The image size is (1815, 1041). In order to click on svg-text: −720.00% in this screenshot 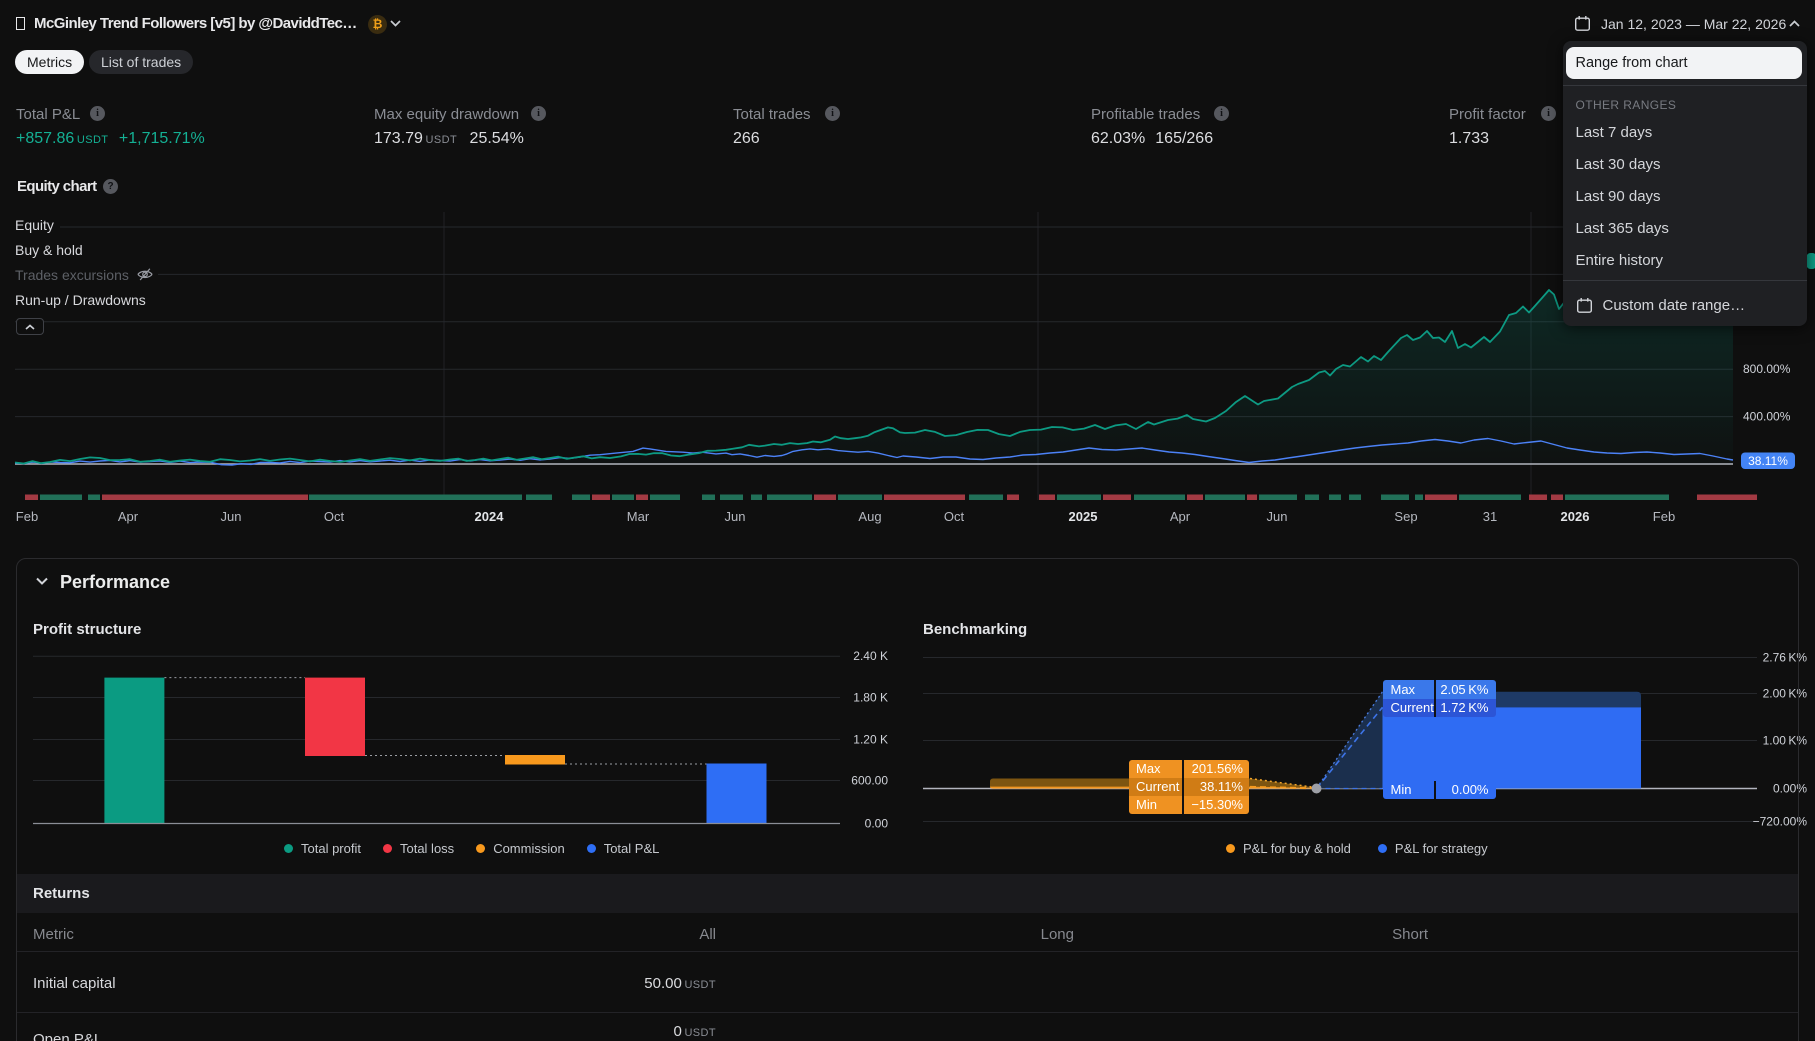, I will do `click(1780, 822)`.